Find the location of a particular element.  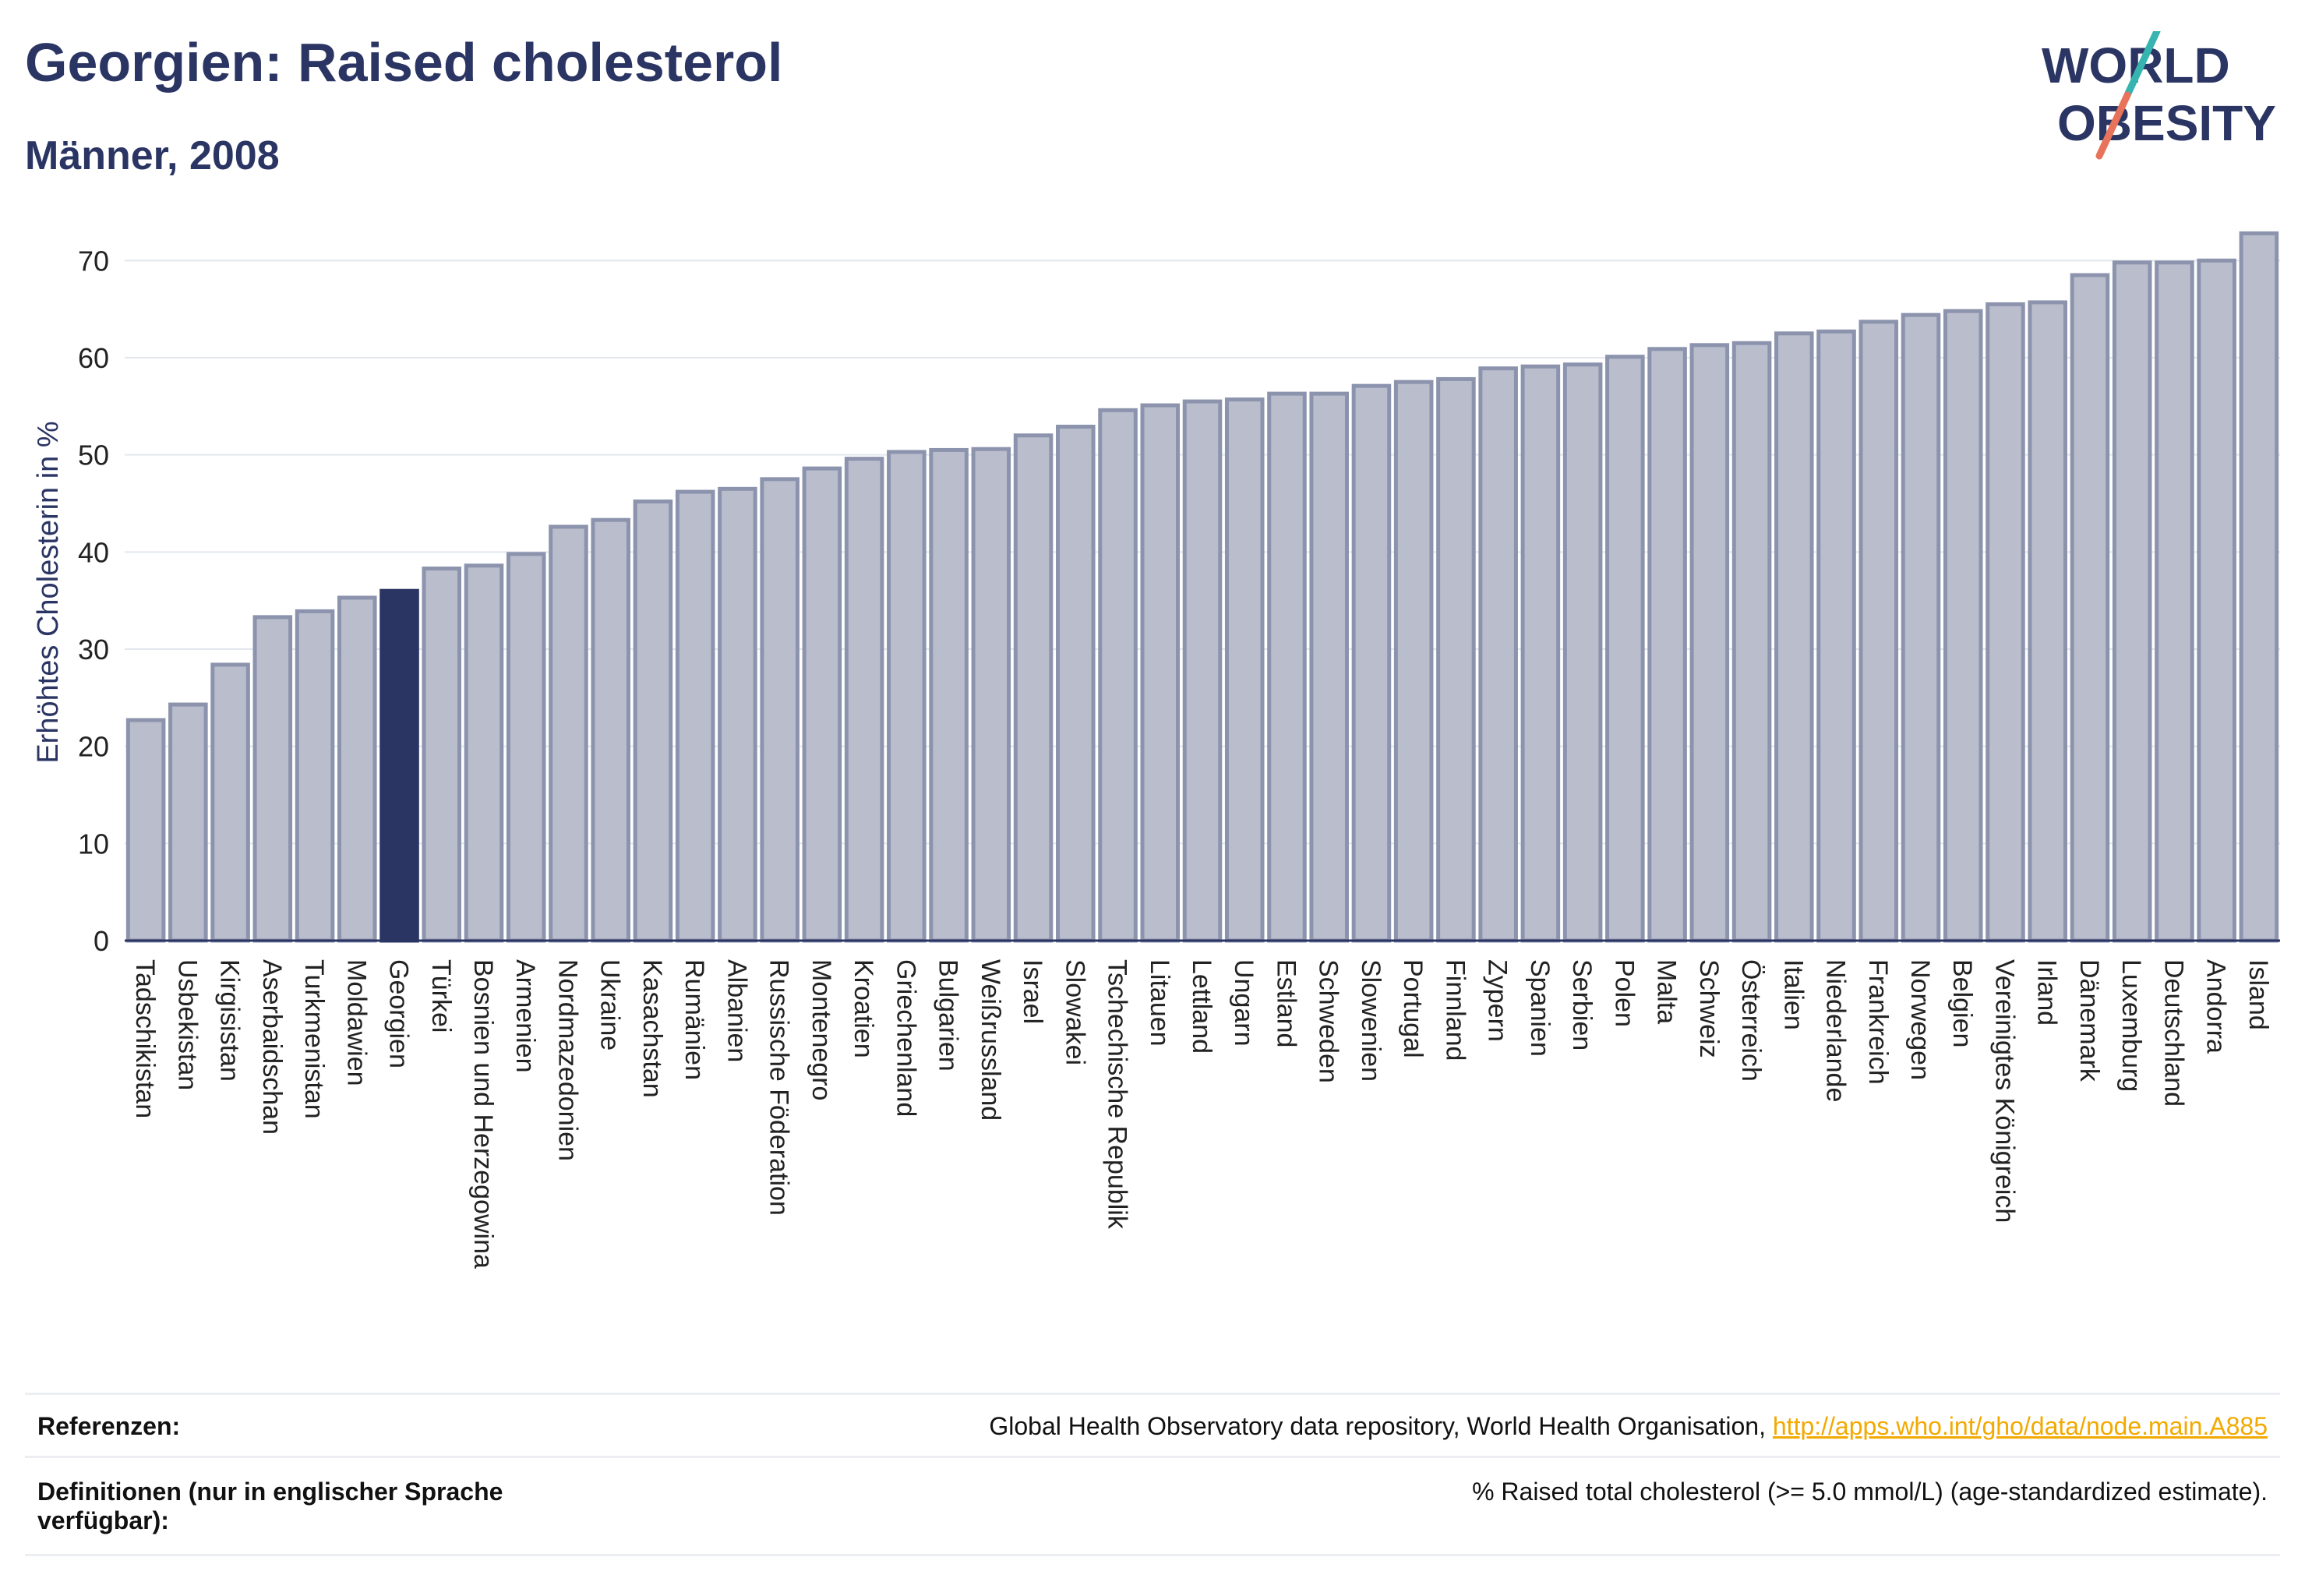

bar-israel is located at coordinates (1033, 688).